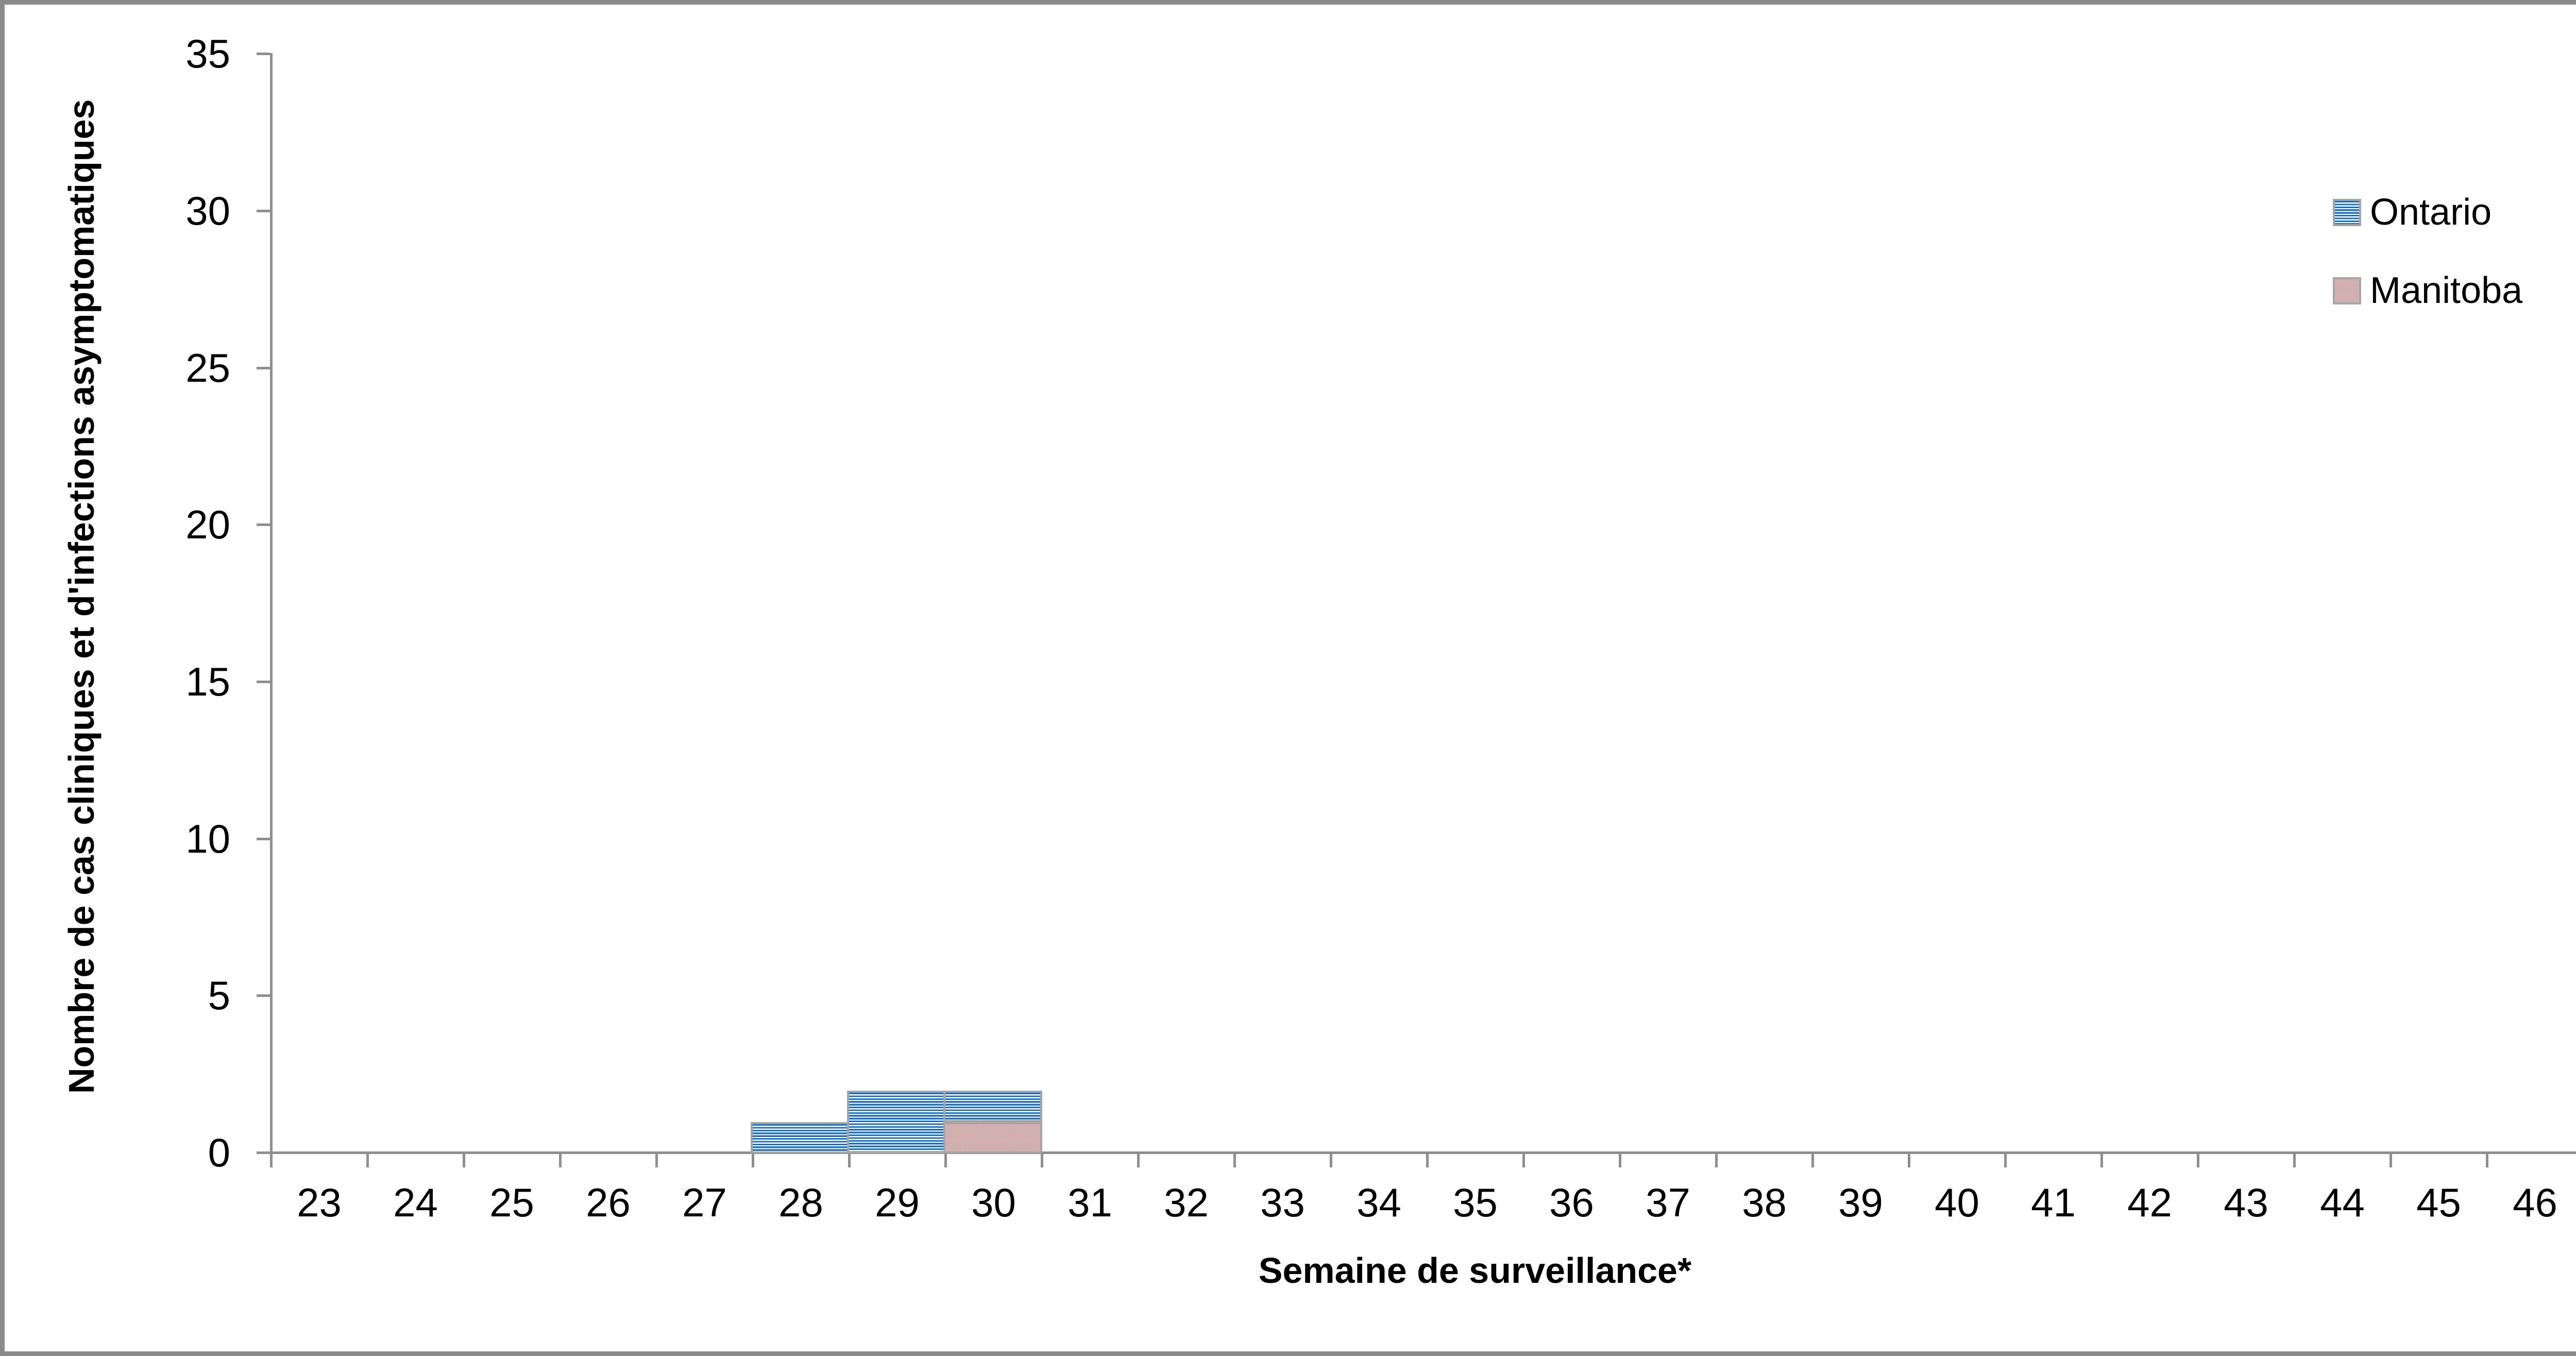 Image resolution: width=2576 pixels, height=1356 pixels. Describe the element at coordinates (207, 838) in the screenshot. I see `y-tick-label: 10` at that location.